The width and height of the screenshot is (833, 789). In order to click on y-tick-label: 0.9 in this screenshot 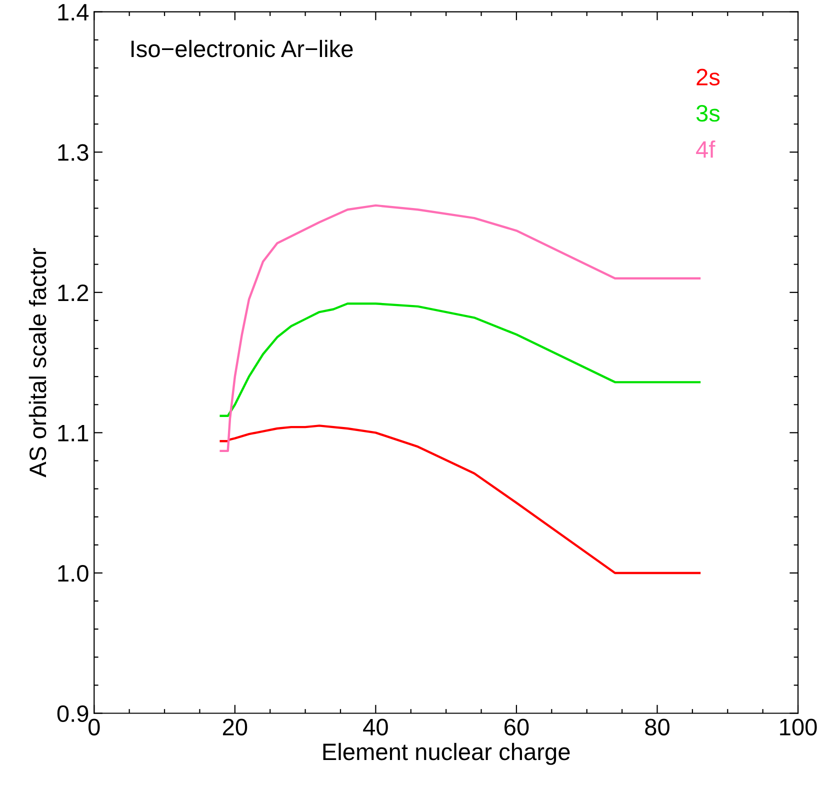, I will do `click(72, 713)`.